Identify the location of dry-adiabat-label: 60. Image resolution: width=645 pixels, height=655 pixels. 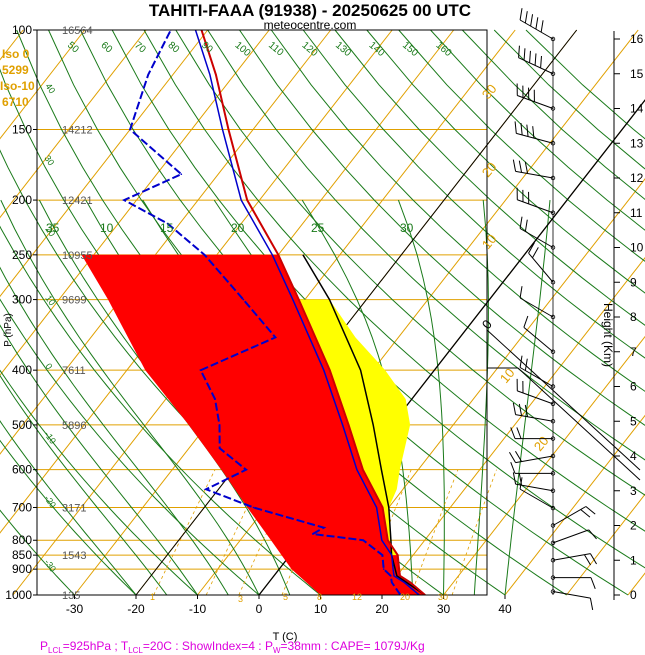
(107, 48).